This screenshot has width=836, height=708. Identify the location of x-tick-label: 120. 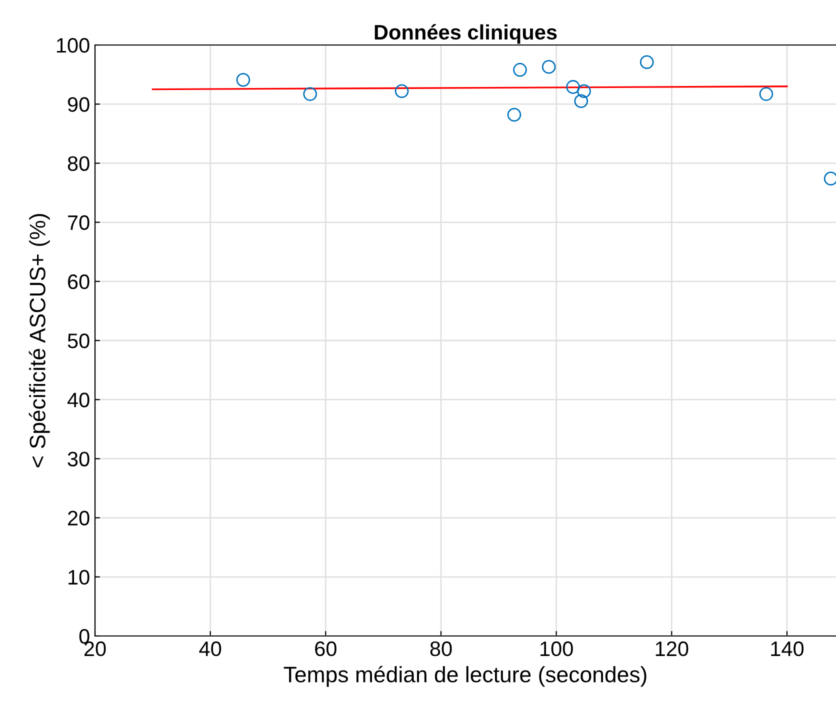
(672, 648).